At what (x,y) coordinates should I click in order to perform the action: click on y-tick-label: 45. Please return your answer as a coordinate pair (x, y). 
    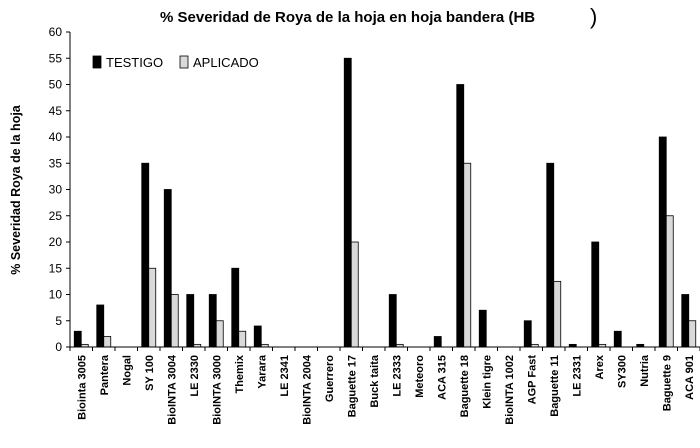
    Looking at the image, I should click on (56, 111).